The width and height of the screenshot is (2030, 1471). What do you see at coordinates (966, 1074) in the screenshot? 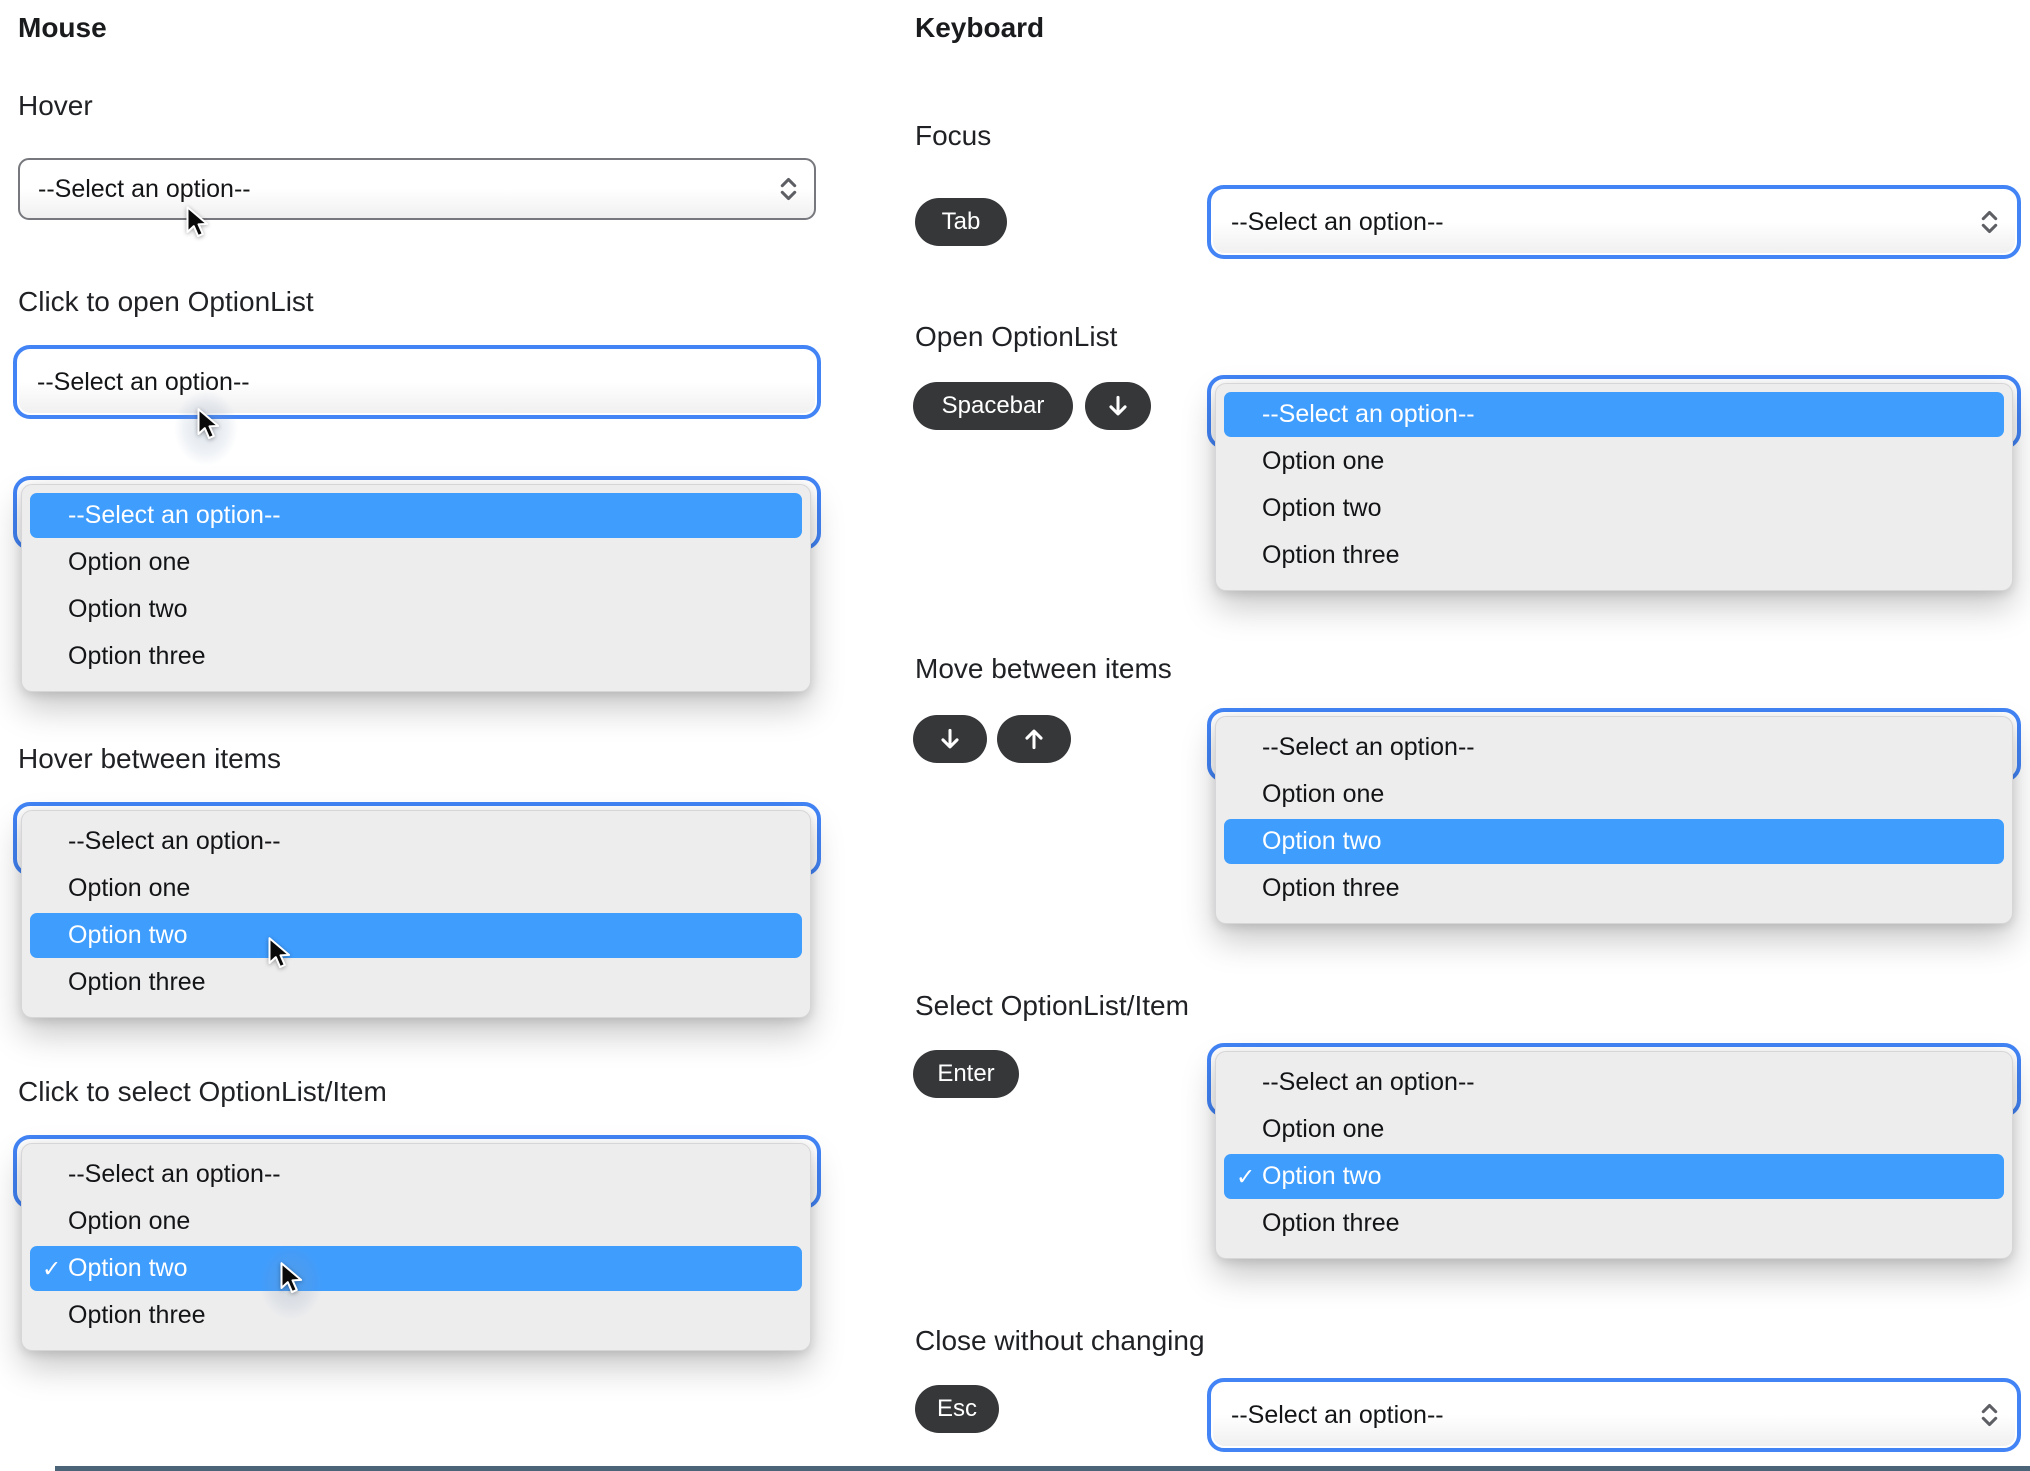
I see `key-enter: Enter` at bounding box center [966, 1074].